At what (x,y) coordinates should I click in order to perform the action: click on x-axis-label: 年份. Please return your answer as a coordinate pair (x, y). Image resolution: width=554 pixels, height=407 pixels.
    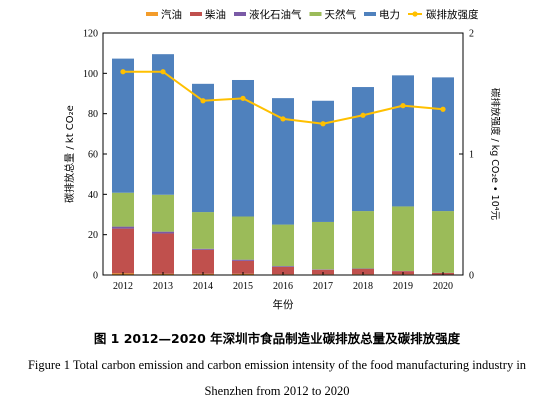
    Looking at the image, I should click on (283, 304).